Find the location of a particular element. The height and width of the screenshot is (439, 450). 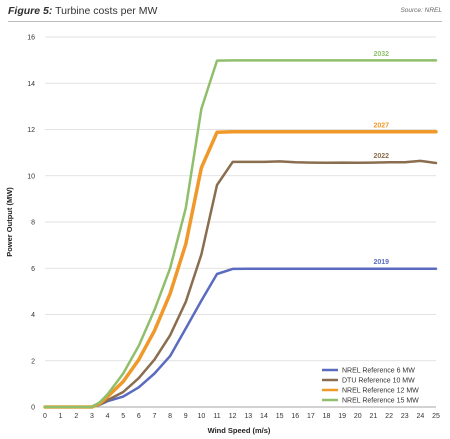

series-annotation-4: 2032 is located at coordinates (381, 54).